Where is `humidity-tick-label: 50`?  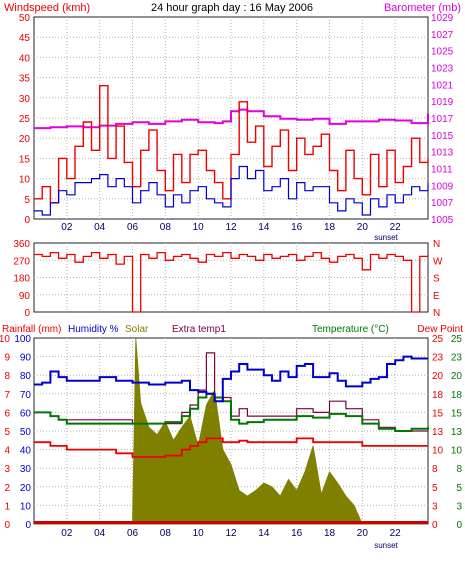 humidity-tick-label: 50 is located at coordinates (26, 432).